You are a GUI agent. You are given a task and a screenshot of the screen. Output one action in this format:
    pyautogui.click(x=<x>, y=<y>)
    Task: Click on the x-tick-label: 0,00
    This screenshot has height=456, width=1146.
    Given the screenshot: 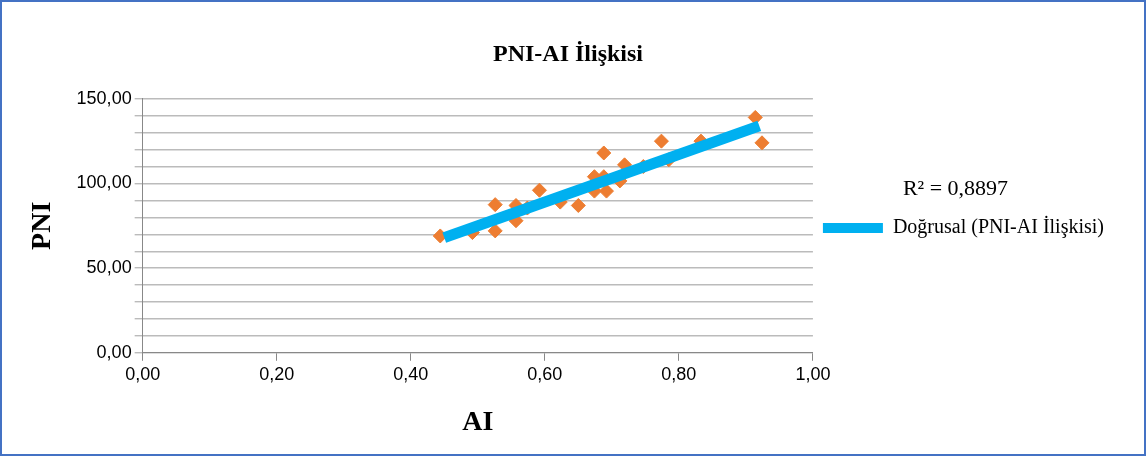 What is the action you would take?
    pyautogui.click(x=143, y=373)
    